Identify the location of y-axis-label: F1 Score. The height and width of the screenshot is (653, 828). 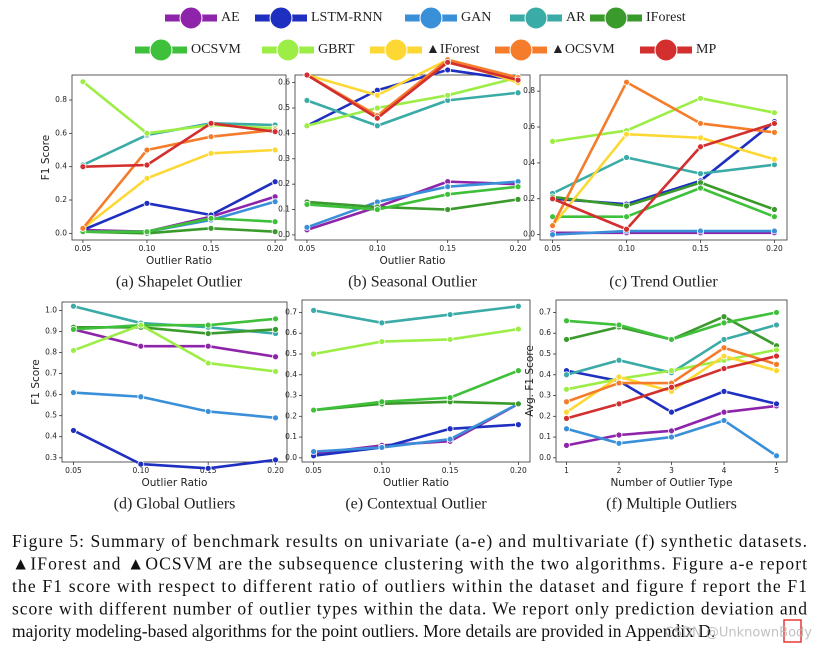
(46, 157).